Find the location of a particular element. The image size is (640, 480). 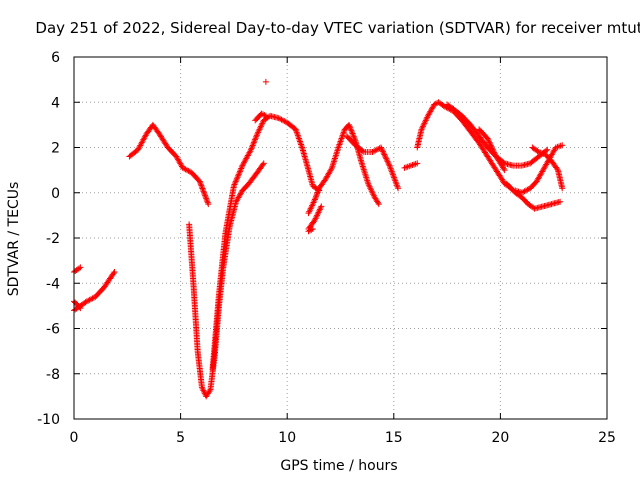

x-tick-label: 15 is located at coordinates (394, 438).